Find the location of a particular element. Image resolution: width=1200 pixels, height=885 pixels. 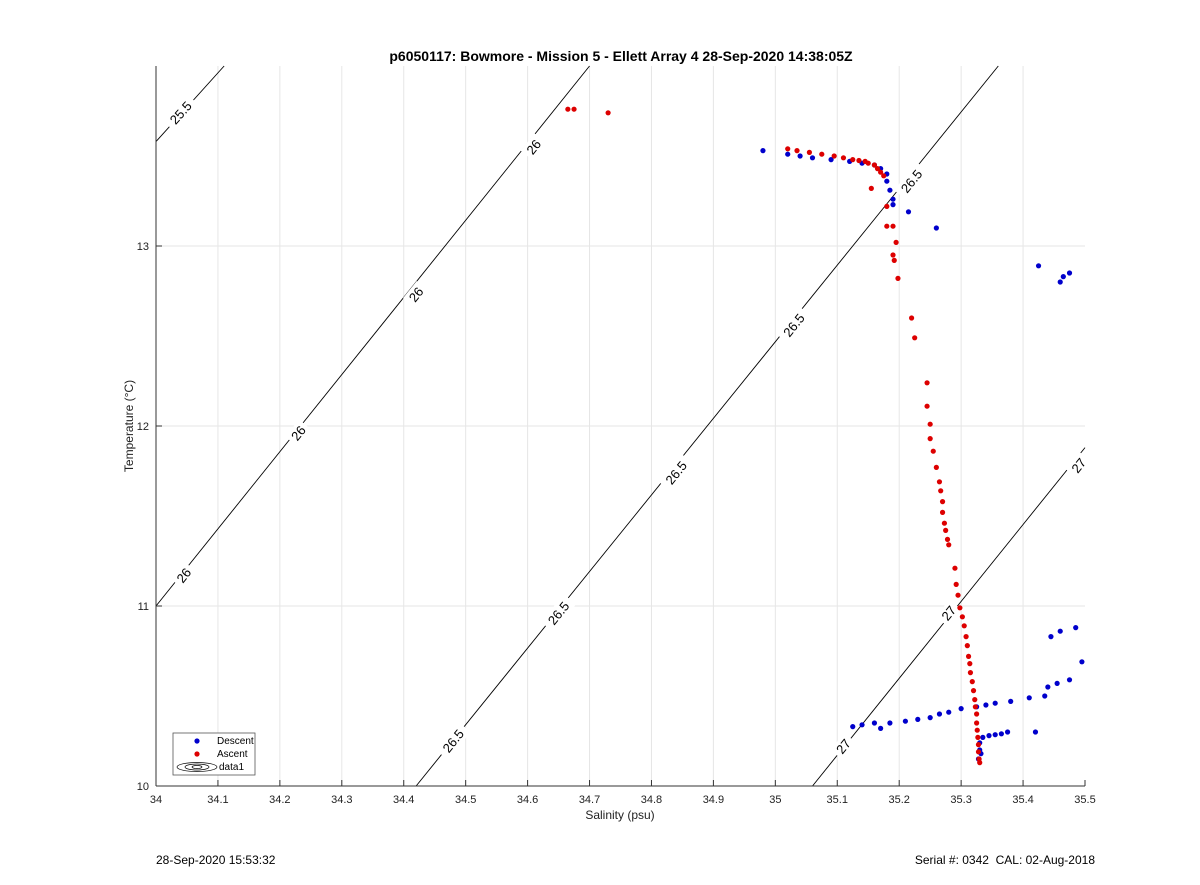

x-tick-label: 34.2 is located at coordinates (279, 800).